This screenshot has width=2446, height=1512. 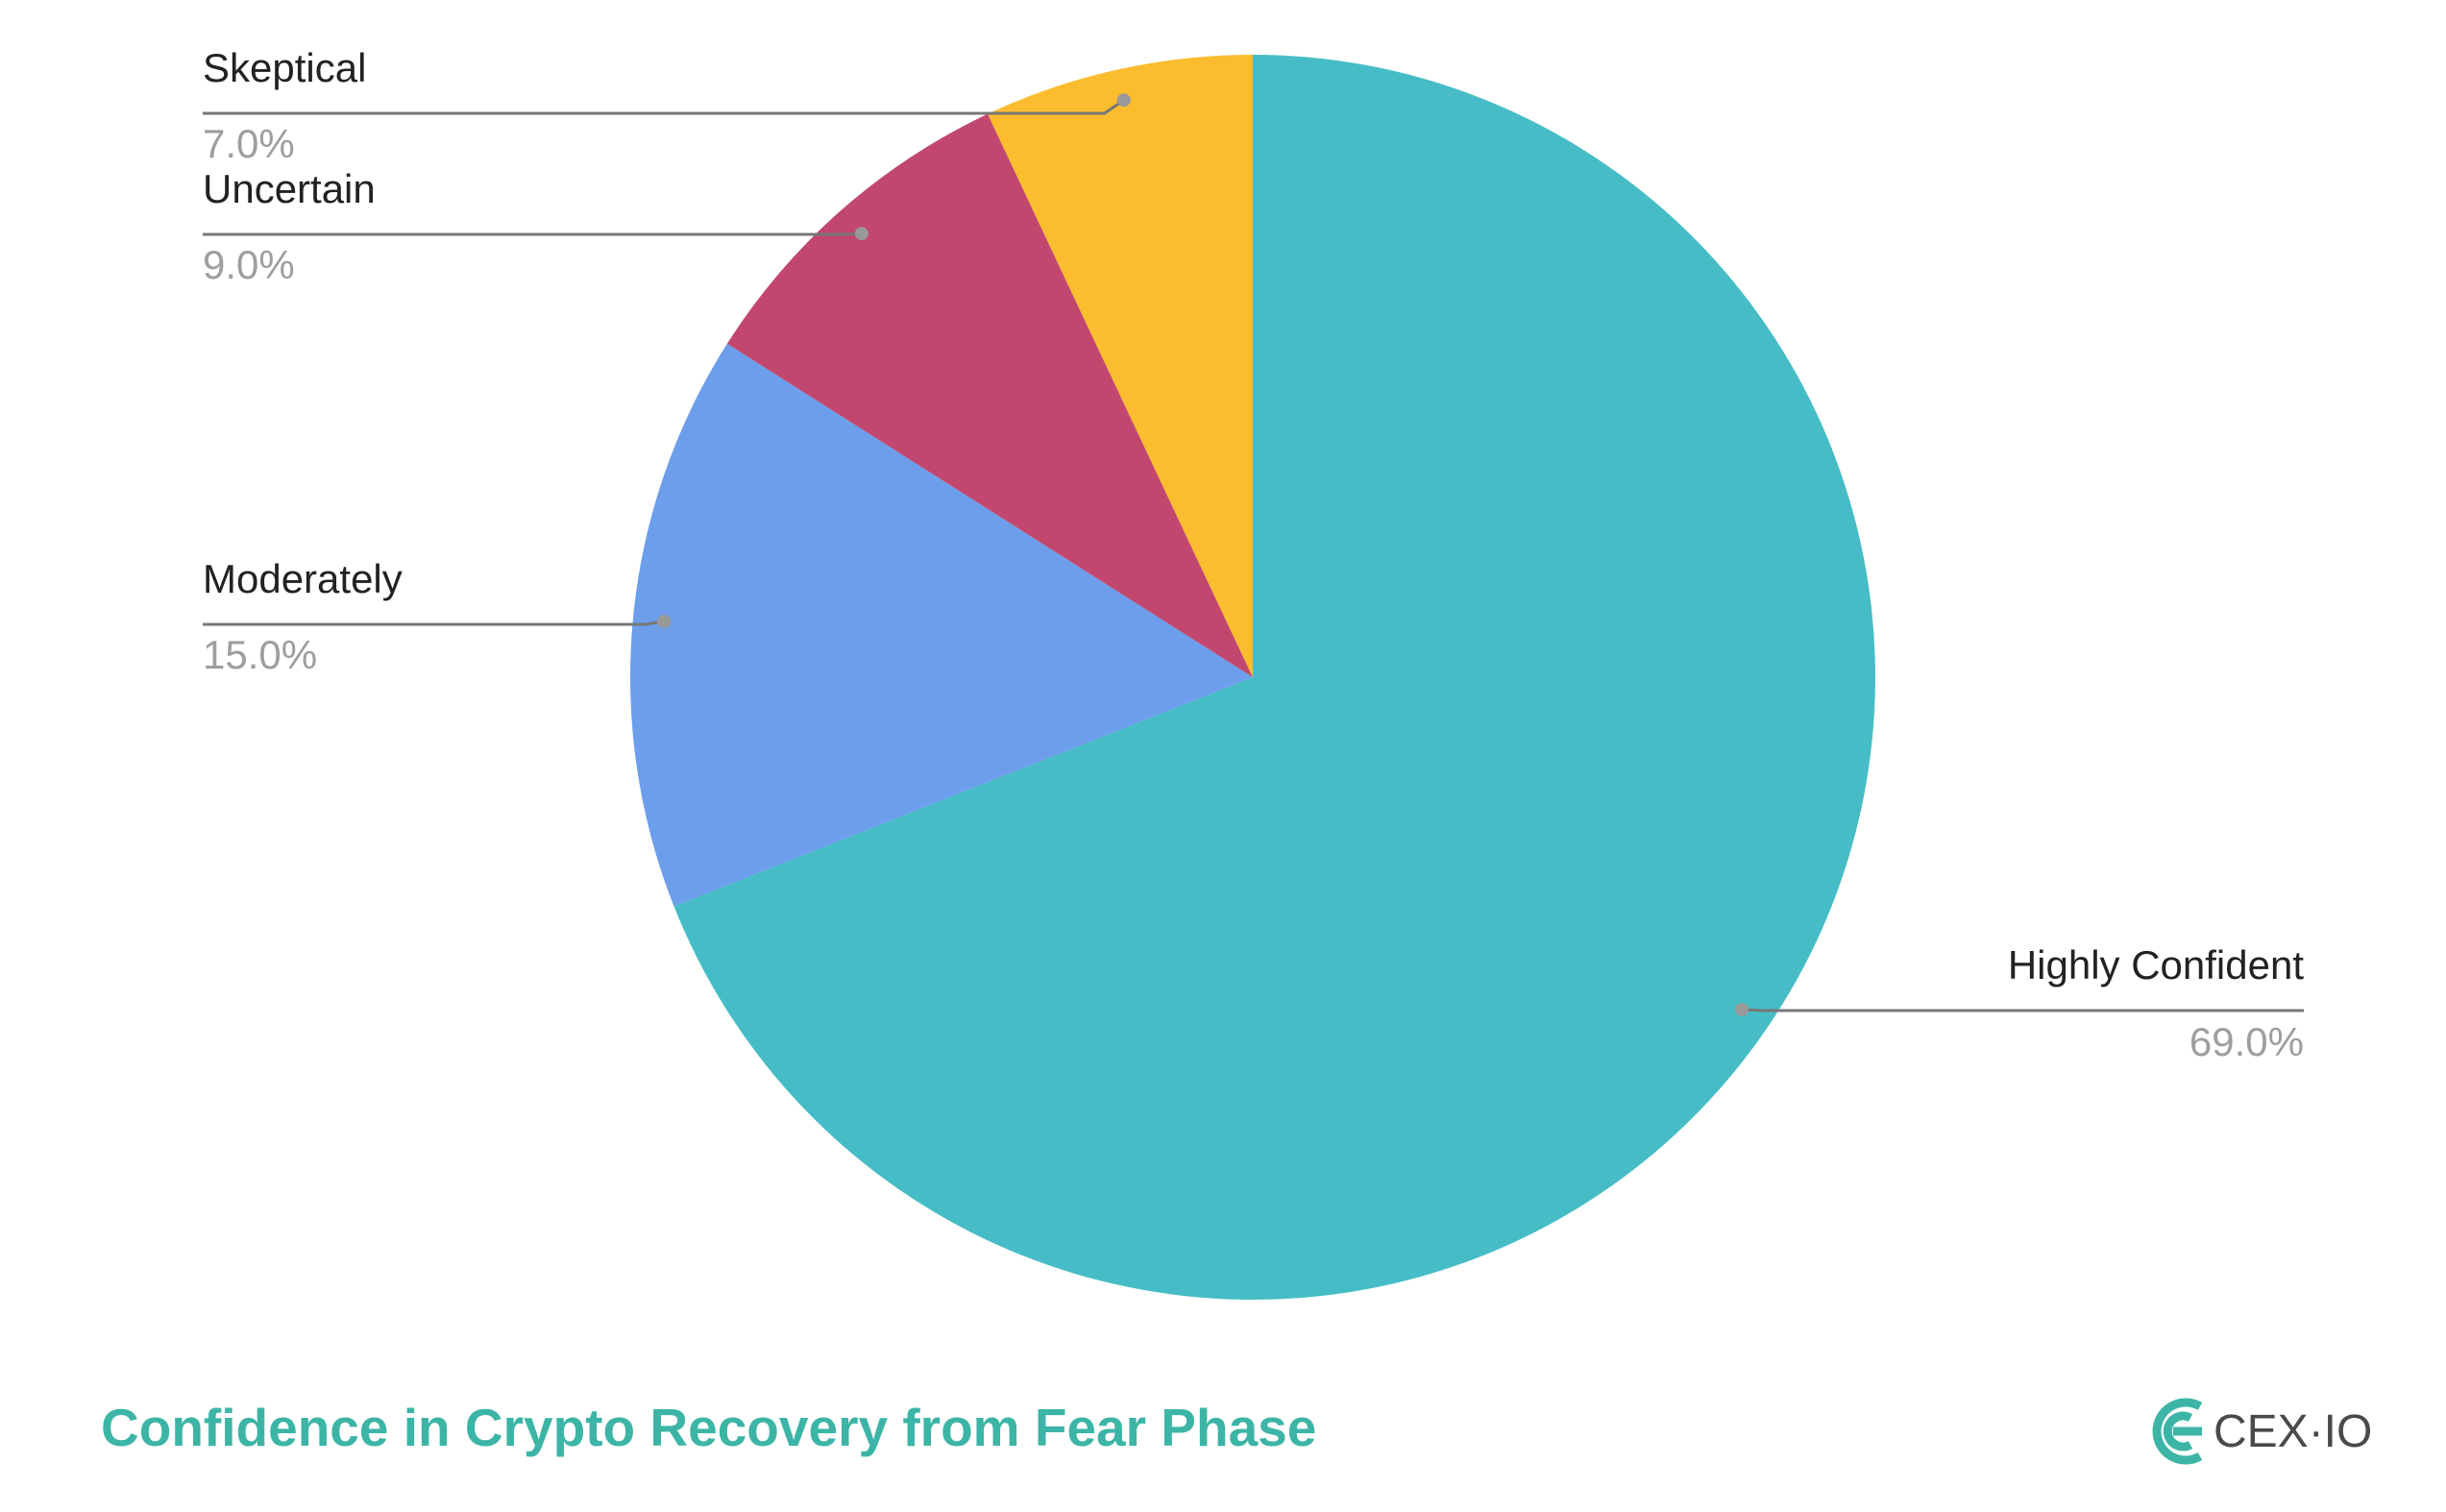 What do you see at coordinates (260, 654) in the screenshot?
I see `slice-value: 15.0%` at bounding box center [260, 654].